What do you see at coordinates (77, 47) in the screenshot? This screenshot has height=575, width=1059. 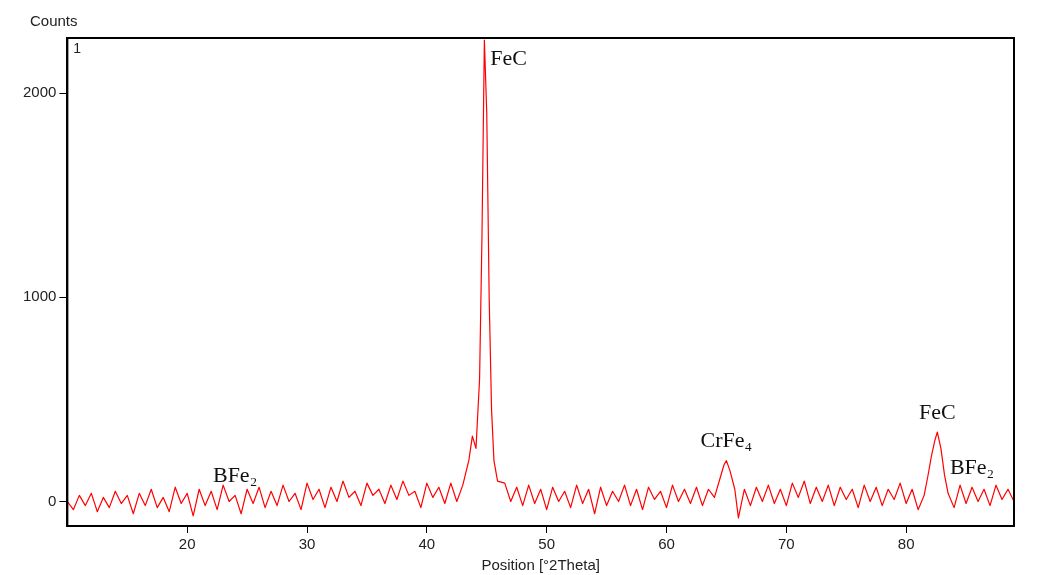 I see `annotation: 1` at bounding box center [77, 47].